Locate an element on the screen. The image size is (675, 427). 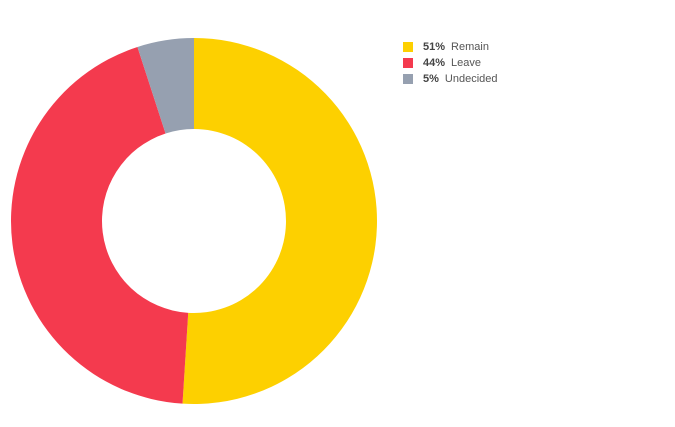
legend: 51% Remain 44% Leave 5% Undecided is located at coordinates (450, 63).